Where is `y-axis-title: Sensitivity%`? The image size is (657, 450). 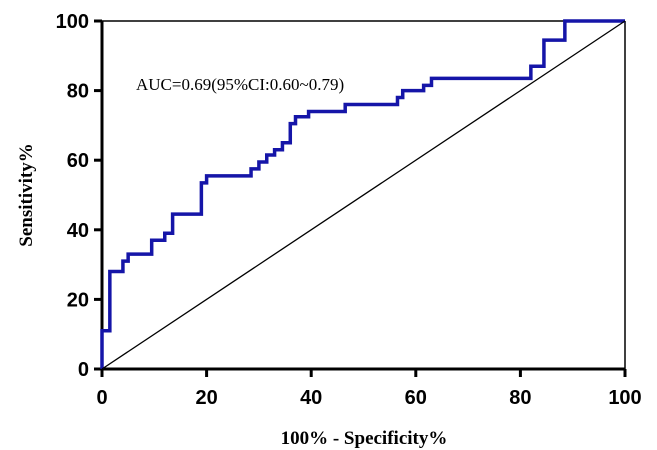 y-axis-title: Sensitivity% is located at coordinates (26, 194).